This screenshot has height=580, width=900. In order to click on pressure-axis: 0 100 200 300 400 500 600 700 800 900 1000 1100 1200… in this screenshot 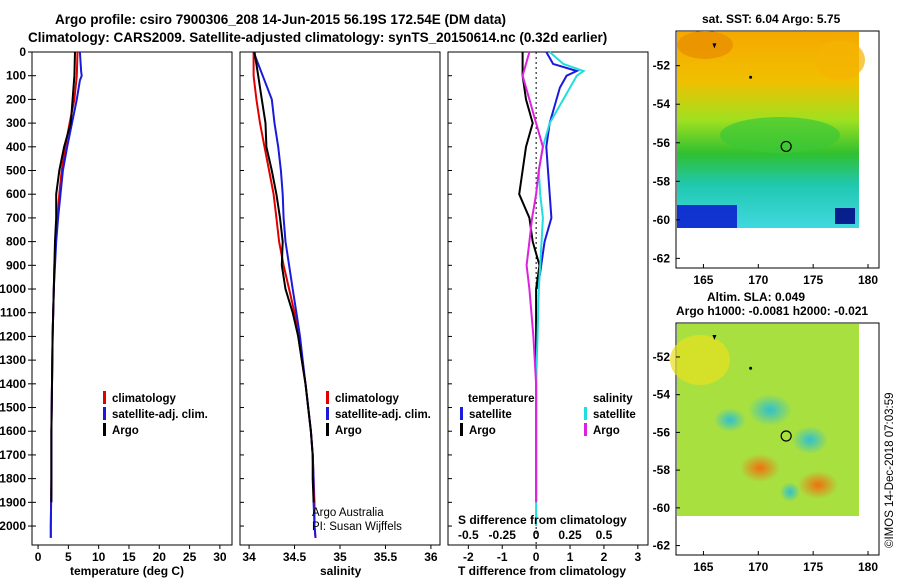, I will do `click(16, 289)`.